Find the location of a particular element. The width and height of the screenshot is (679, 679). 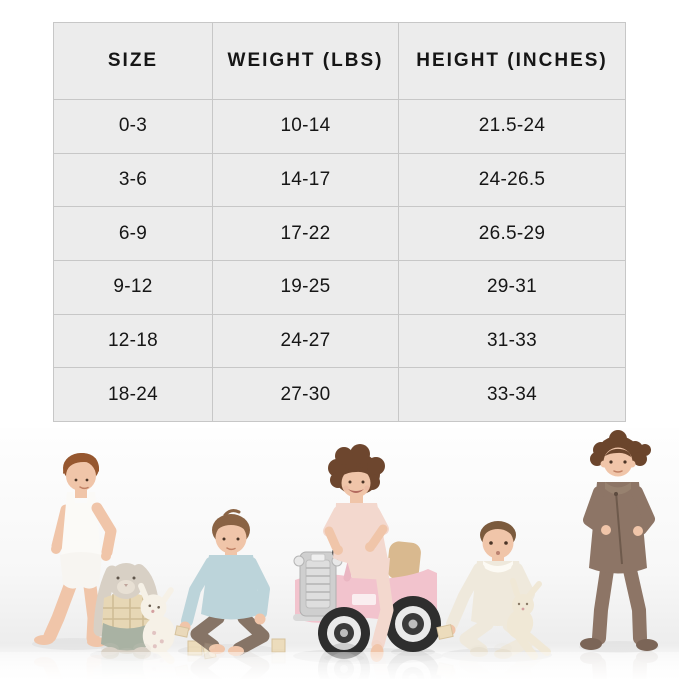

cell-weight: 14-17 is located at coordinates (305, 180).